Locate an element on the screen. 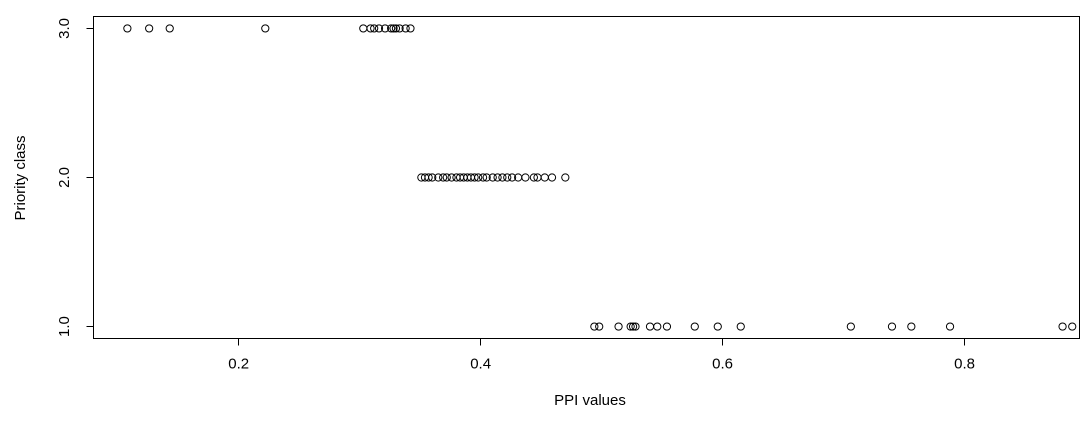 The image size is (1087, 423). y-axis: 1.0 2.0 3.0 is located at coordinates (75, 177).